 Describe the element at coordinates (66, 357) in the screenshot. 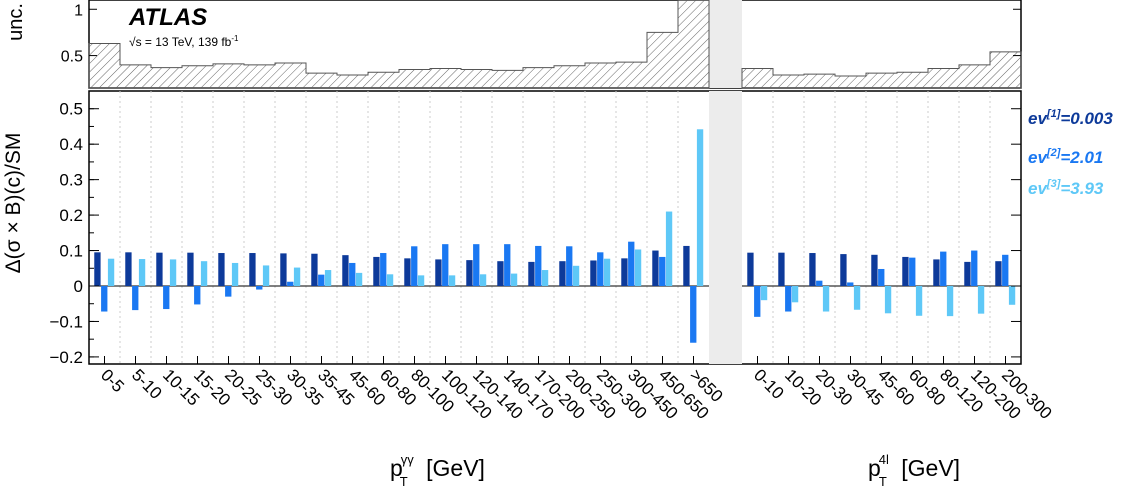

I see `y-tick-label: −0.2` at that location.